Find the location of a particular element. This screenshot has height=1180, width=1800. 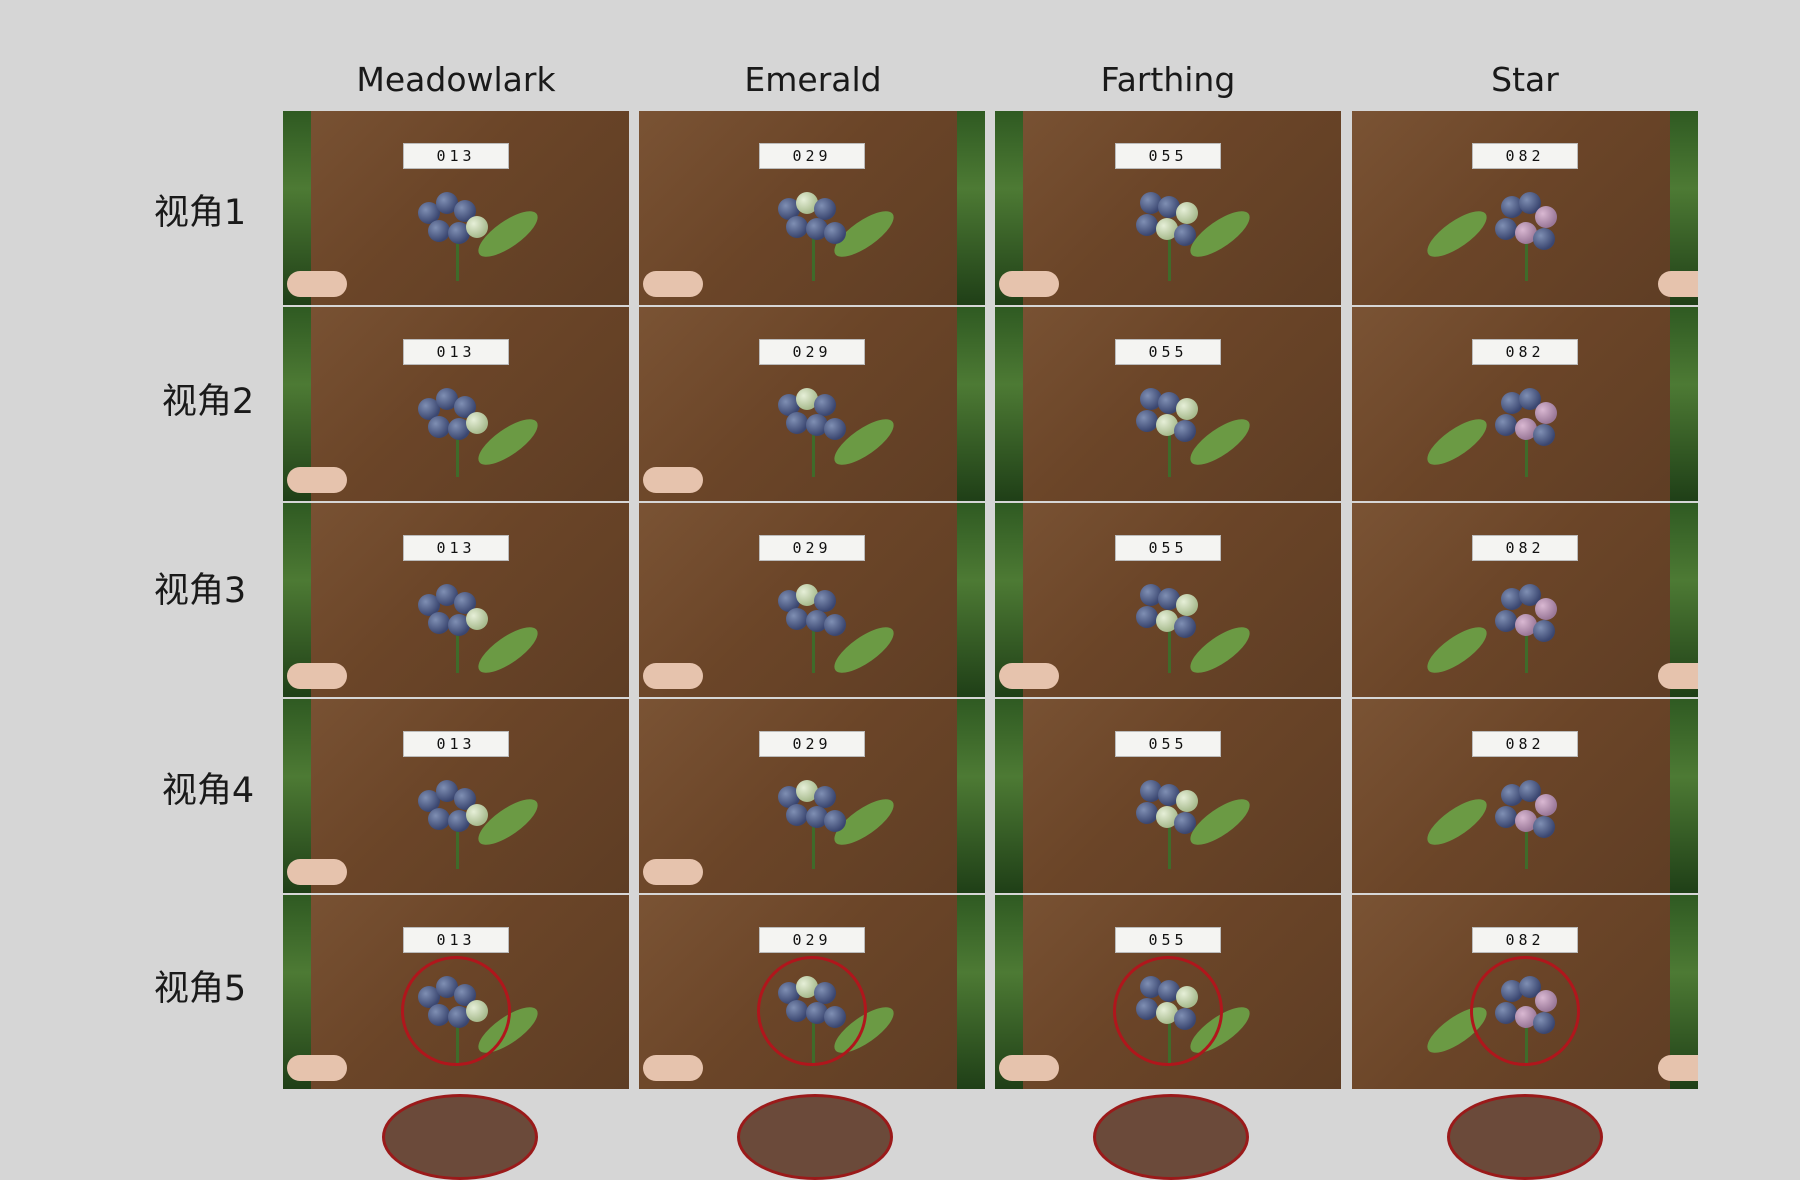

row-label-view-2: 视角2 is located at coordinates (208, 402).